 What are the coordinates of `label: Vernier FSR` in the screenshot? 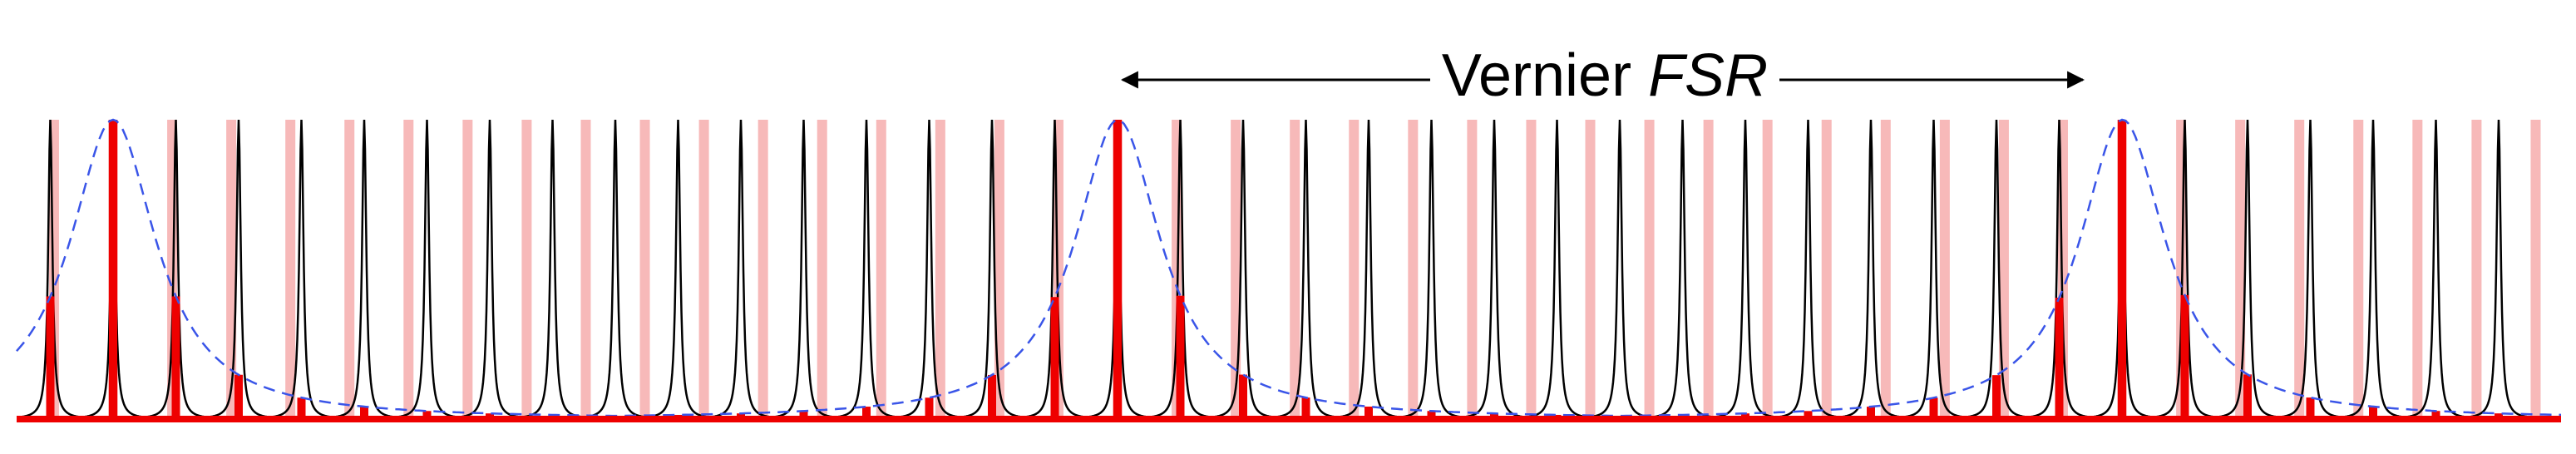 It's located at (1605, 75).